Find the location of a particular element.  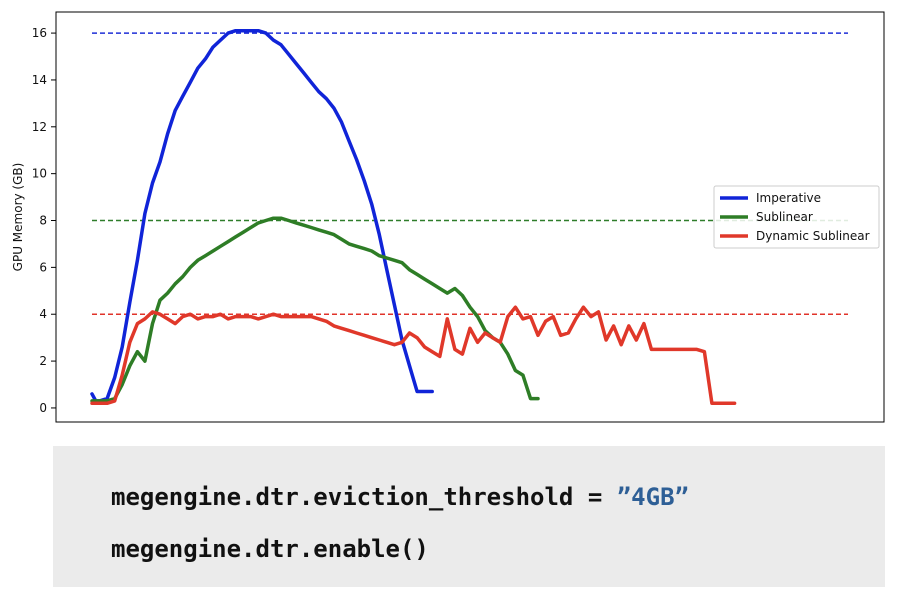

code-threshold-statement: megengine.dtr.eviction_threshold = is located at coordinates (364, 497).